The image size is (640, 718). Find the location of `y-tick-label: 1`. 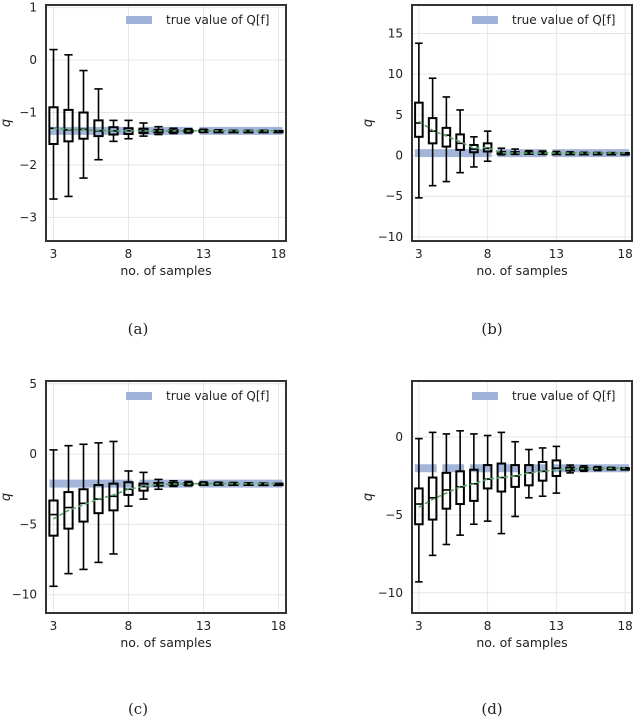

y-tick-label: 1 is located at coordinates (33, 8).